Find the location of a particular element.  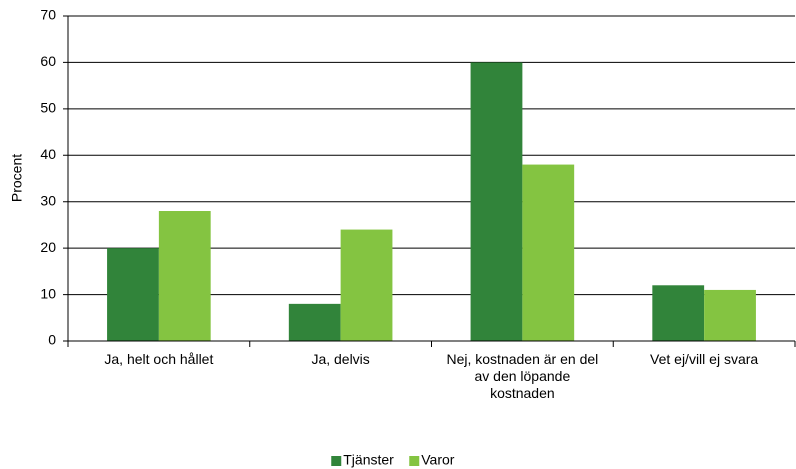

y-tick-label: 20 is located at coordinates (48, 247).